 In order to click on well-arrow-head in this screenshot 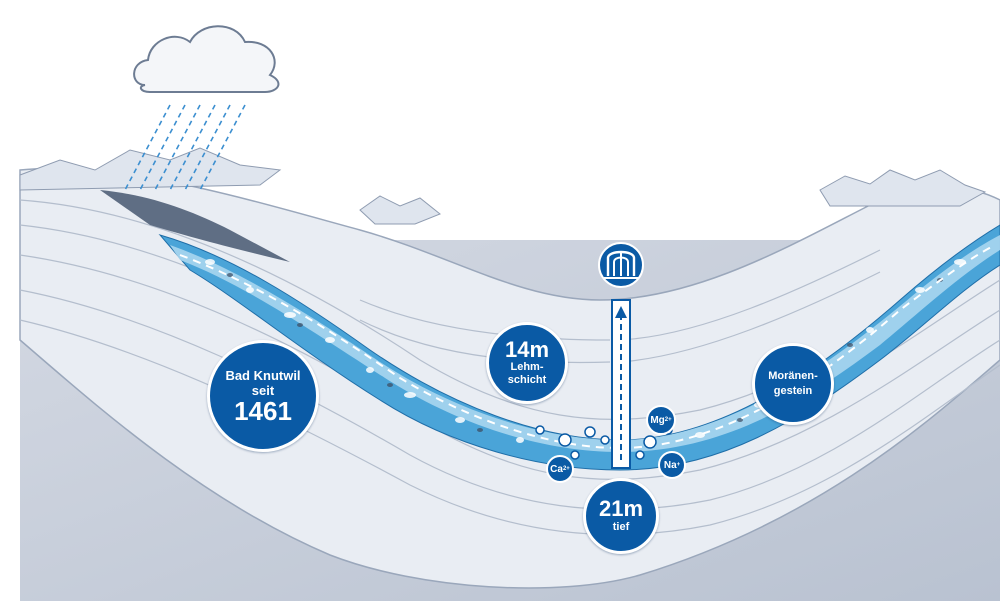, I will do `click(621, 312)`.